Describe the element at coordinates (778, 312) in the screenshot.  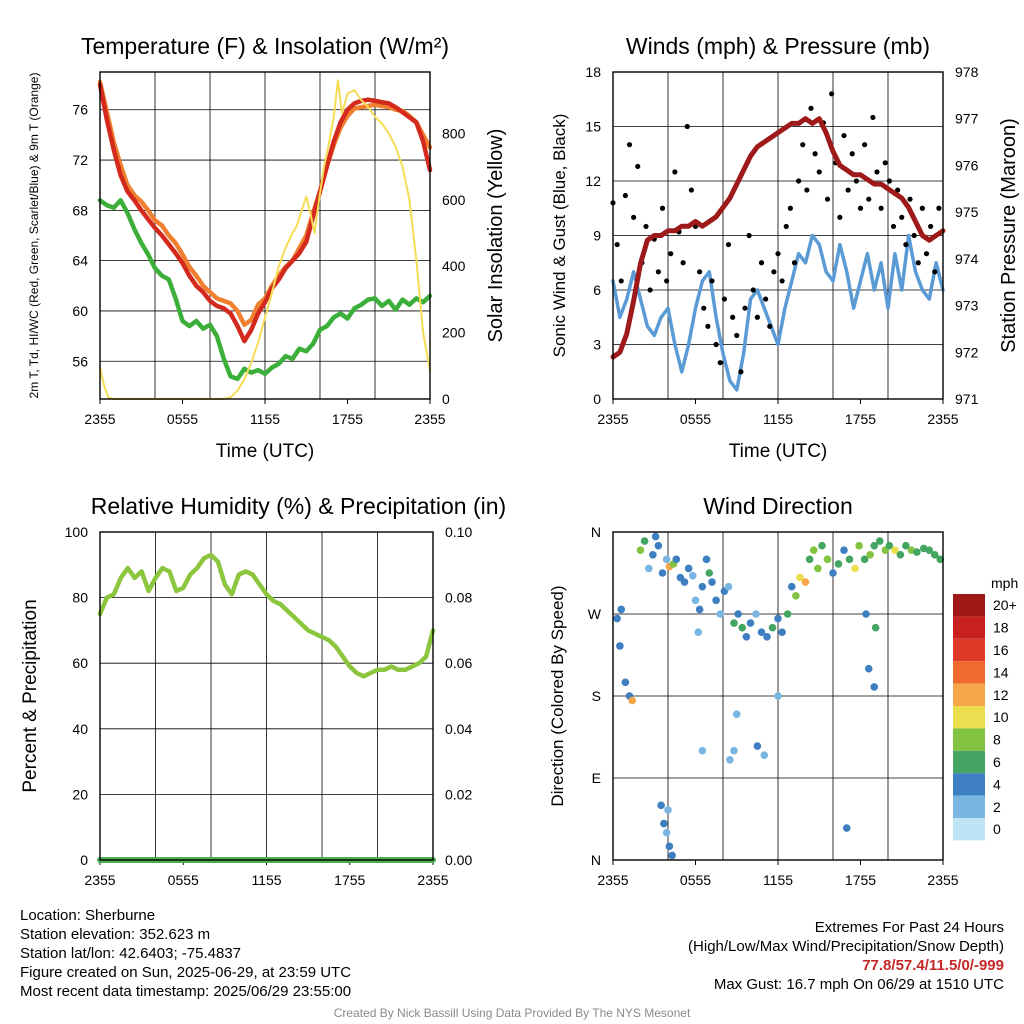
I see `series-wind` at that location.